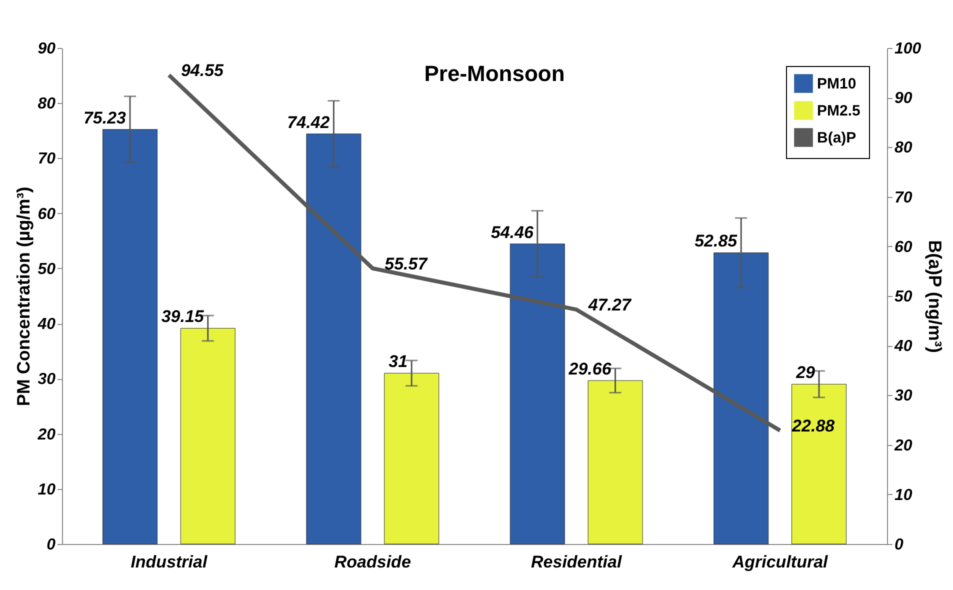  I want to click on data-label: 29.66, so click(590, 369).